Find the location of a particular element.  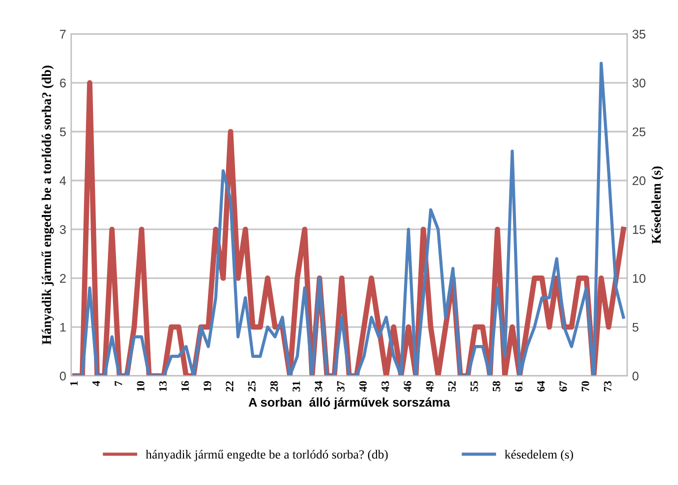

x-tick-label: 31 is located at coordinates (296, 386).